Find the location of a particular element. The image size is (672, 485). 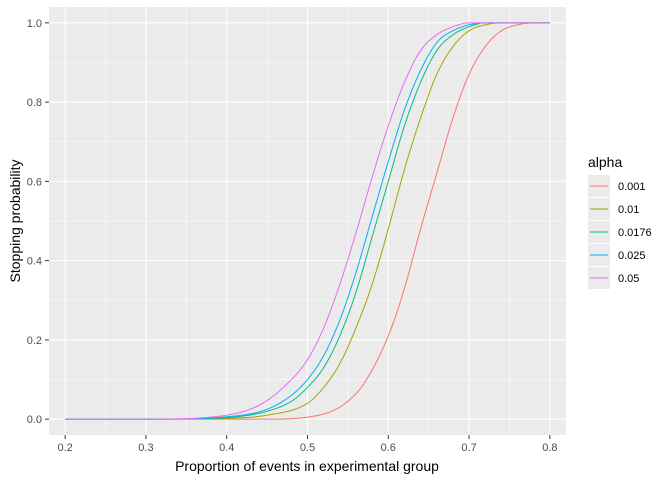

y-tick-label: 0.6 is located at coordinates (34, 182).